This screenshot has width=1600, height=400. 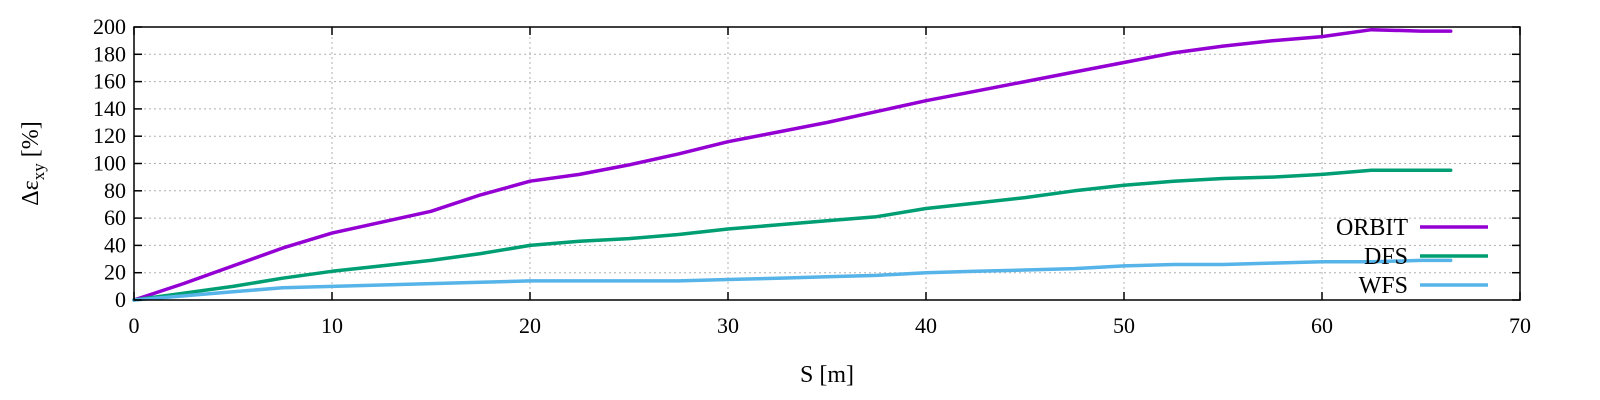 I want to click on y-axis-label: Δεxy [%], so click(x=33, y=163).